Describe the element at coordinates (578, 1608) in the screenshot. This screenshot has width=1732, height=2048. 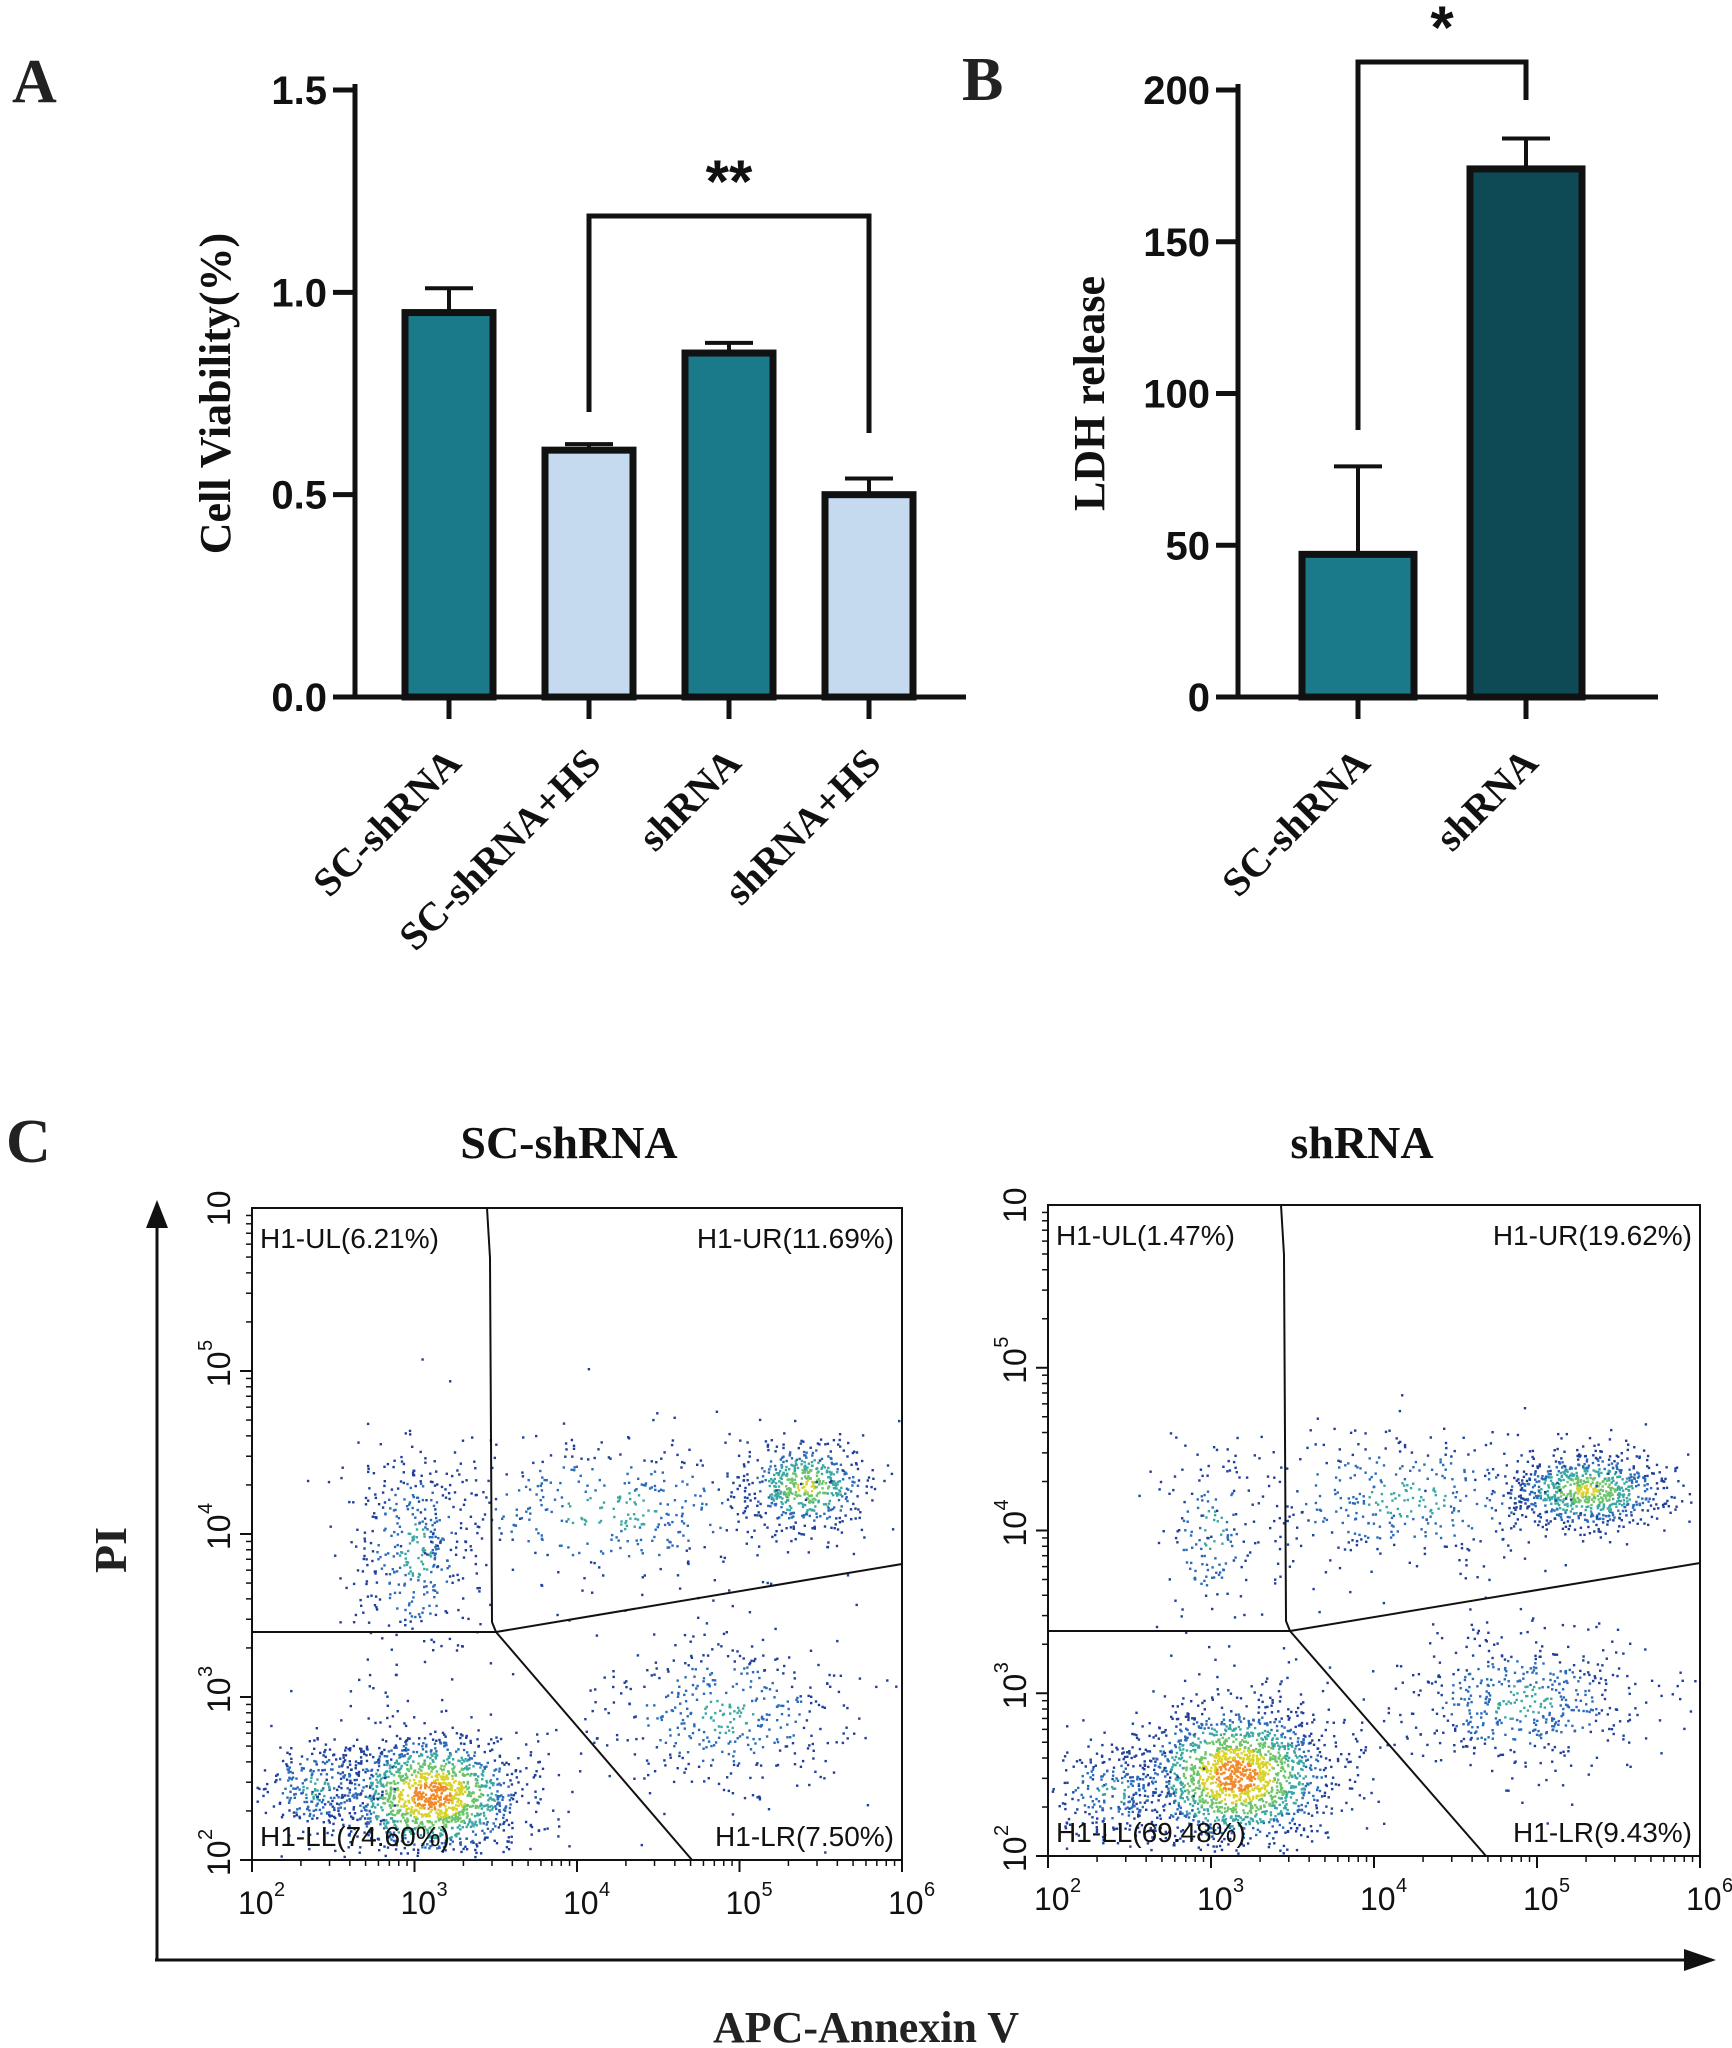
I see `scatter-points` at that location.